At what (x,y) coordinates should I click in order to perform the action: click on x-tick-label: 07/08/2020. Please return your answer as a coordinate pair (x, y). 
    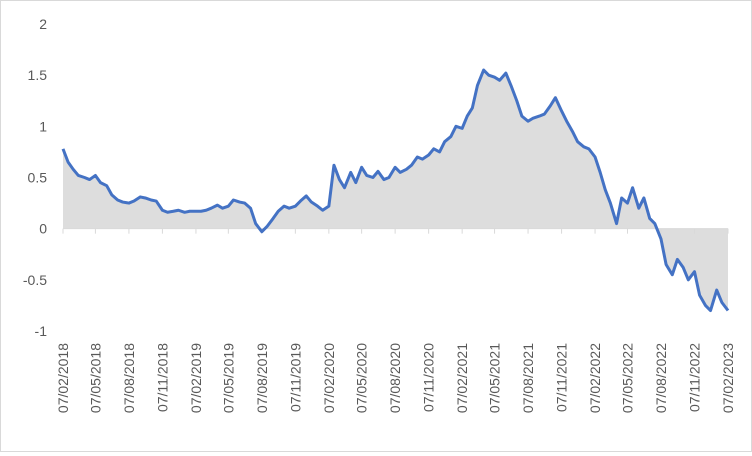
    Looking at the image, I should click on (395, 378).